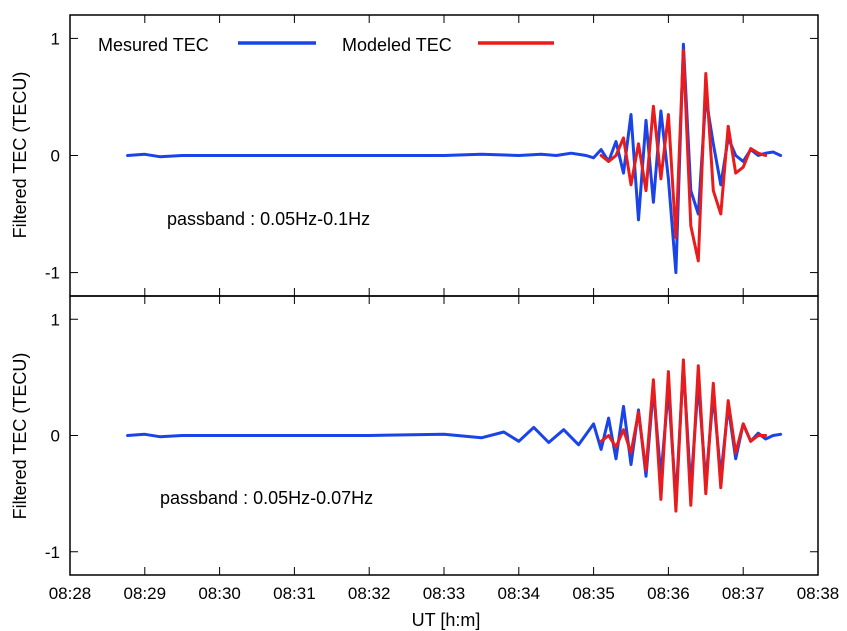 Image resolution: width=847 pixels, height=631 pixels. I want to click on bottom-y-tick-label: 1, so click(55, 319).